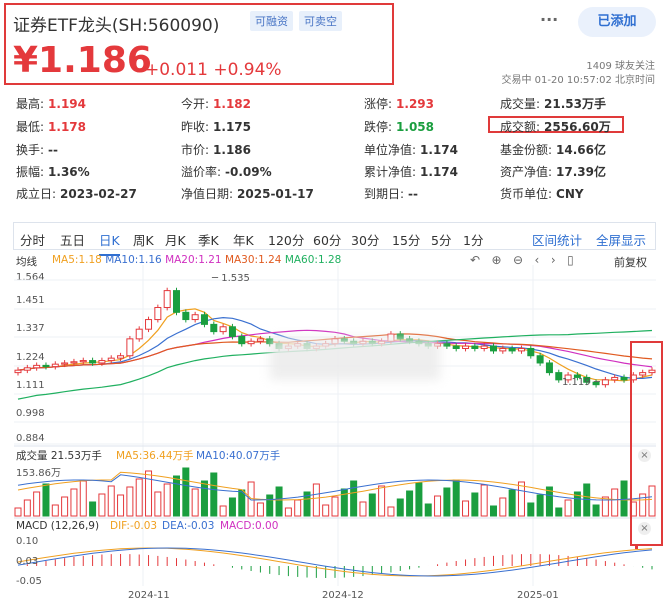 This screenshot has height=613, width=665. Describe the element at coordinates (518, 260) in the screenshot. I see `zoom-out-icon: ⊖` at that location.